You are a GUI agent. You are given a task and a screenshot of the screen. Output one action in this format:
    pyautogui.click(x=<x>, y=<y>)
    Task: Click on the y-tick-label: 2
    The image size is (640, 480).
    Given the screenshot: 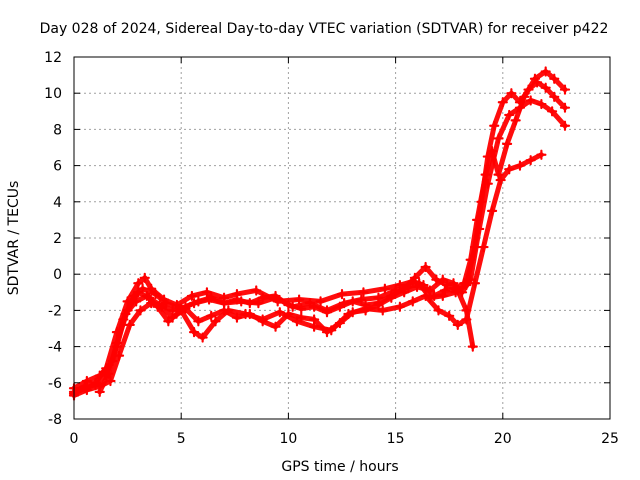 What is the action you would take?
    pyautogui.click(x=57, y=239)
    